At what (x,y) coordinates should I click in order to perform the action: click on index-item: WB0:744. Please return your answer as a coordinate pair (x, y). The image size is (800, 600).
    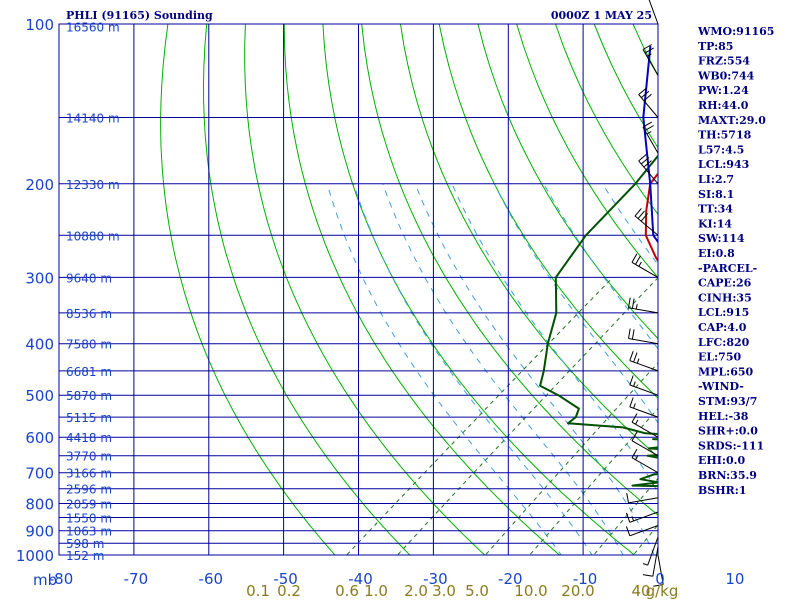
    Looking at the image, I should click on (726, 75).